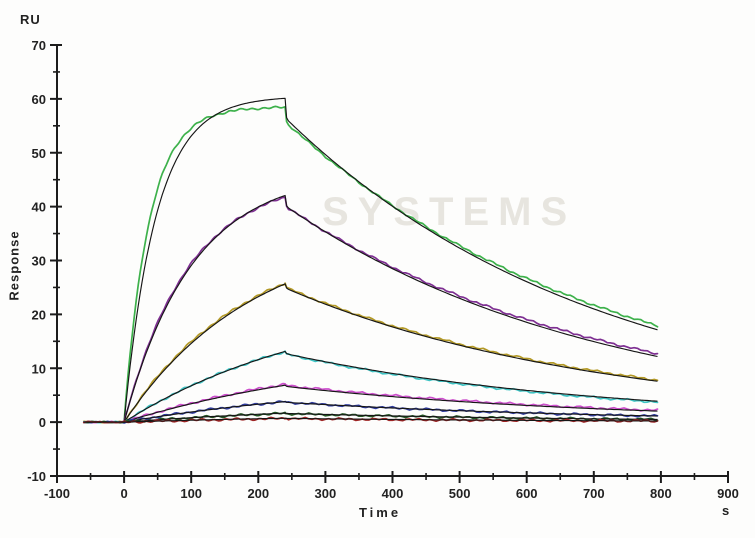  Describe the element at coordinates (326, 493) in the screenshot. I see `x-tick-label: 300` at that location.